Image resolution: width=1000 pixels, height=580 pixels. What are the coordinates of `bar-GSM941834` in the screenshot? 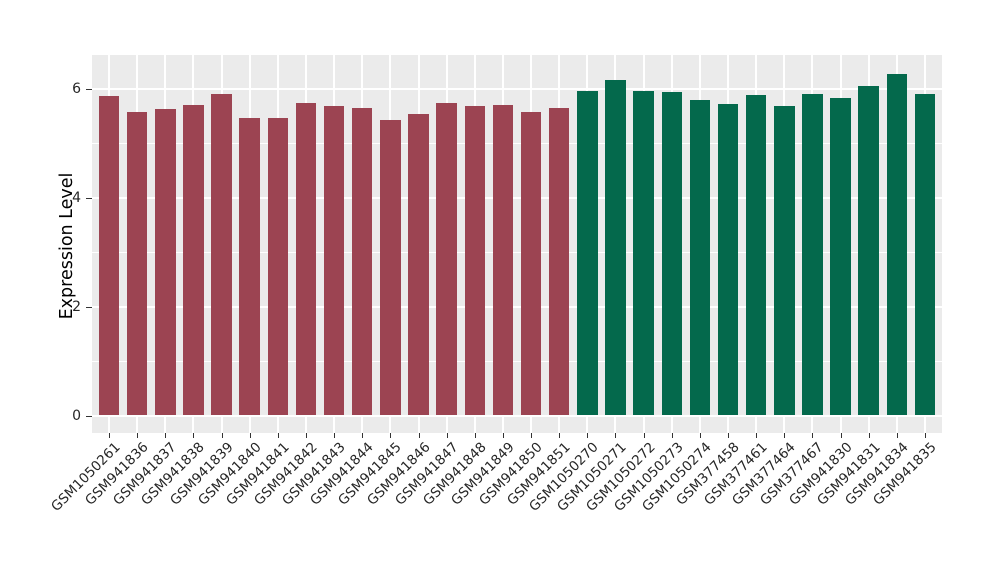 It's located at (897, 244).